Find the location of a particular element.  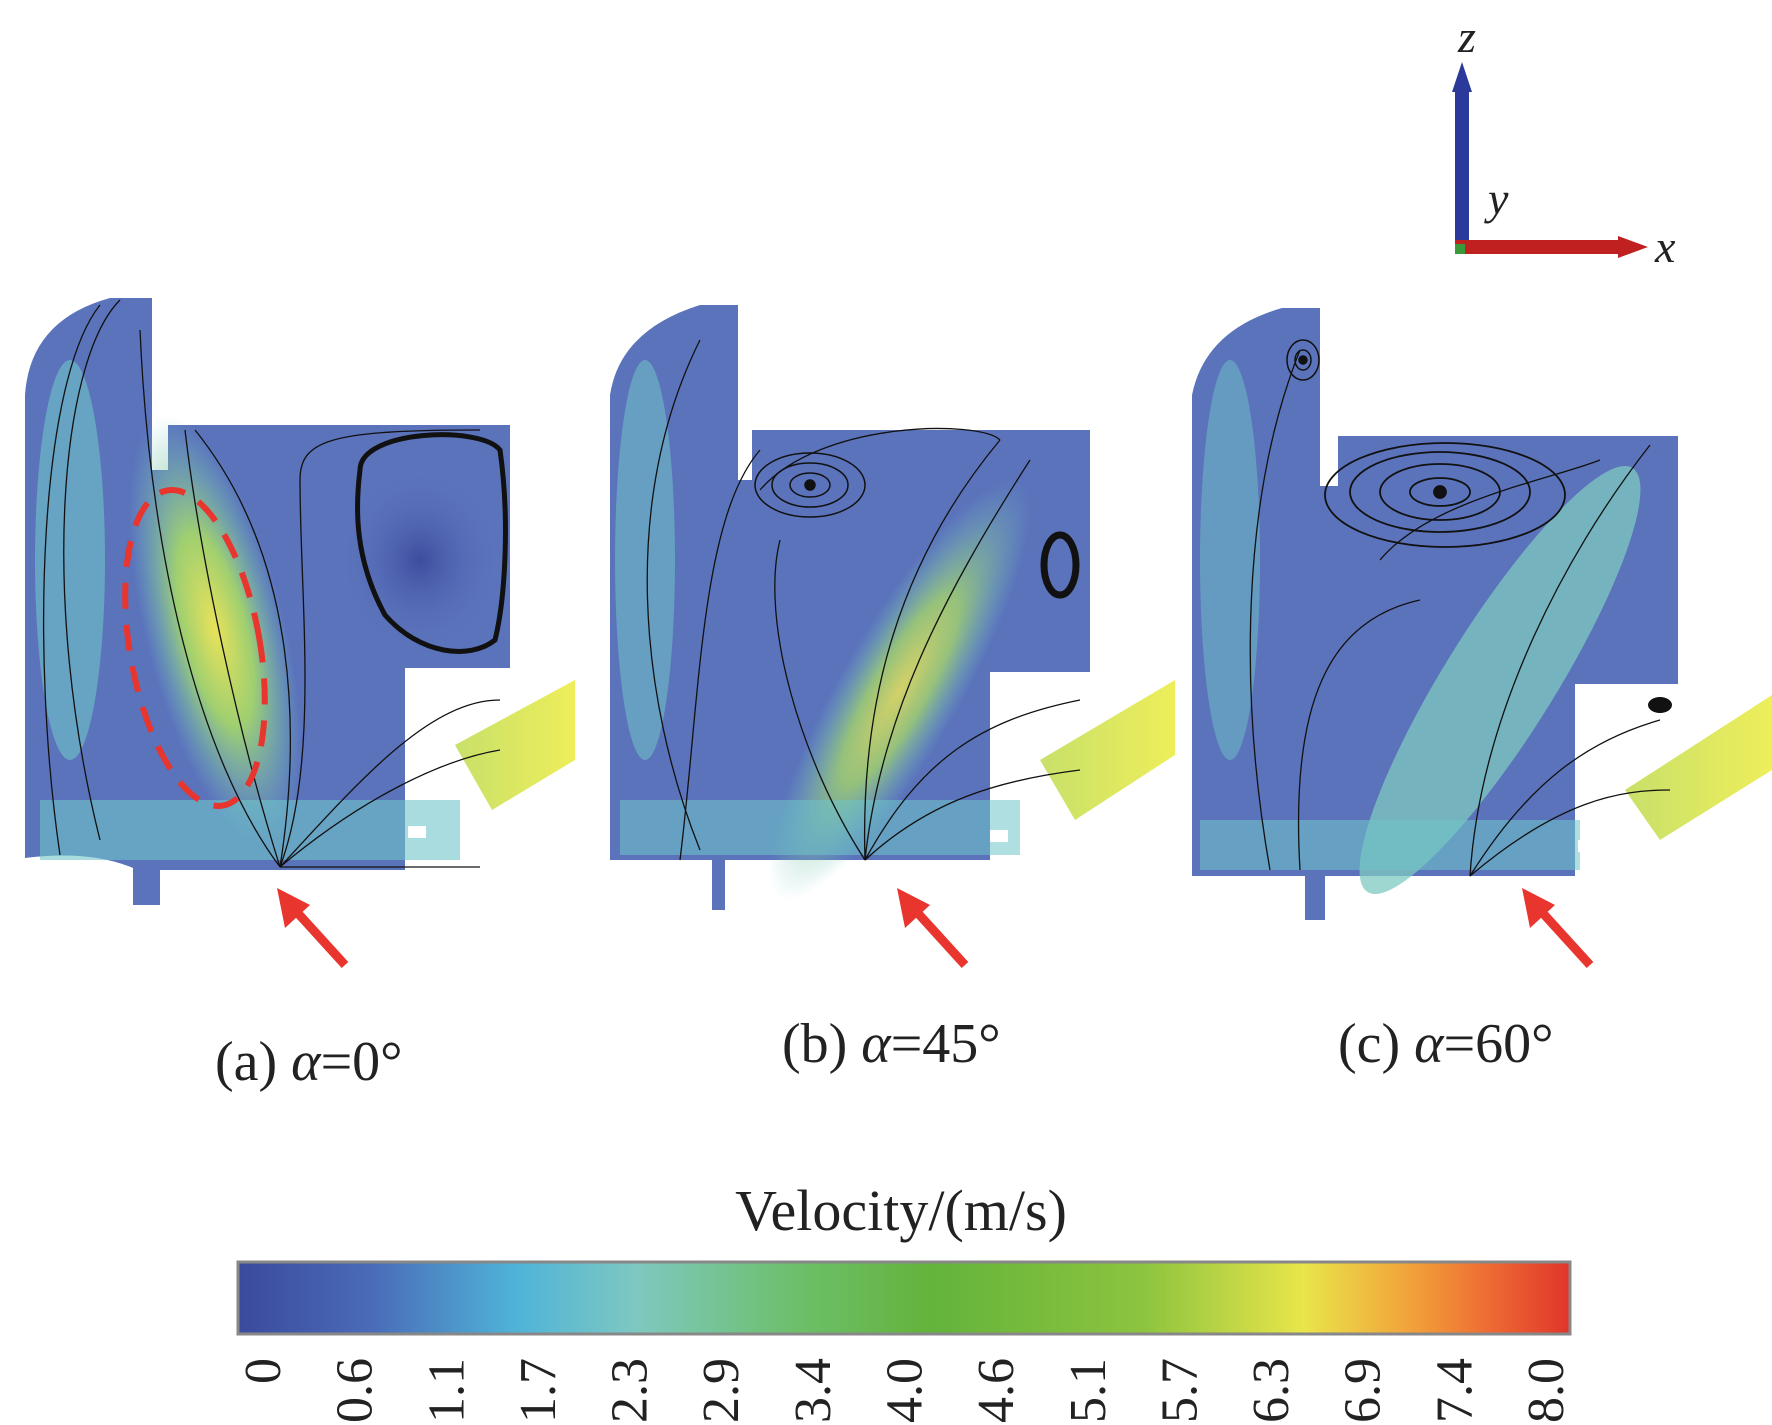

panel-a-jet is located at coordinates (215, 630).